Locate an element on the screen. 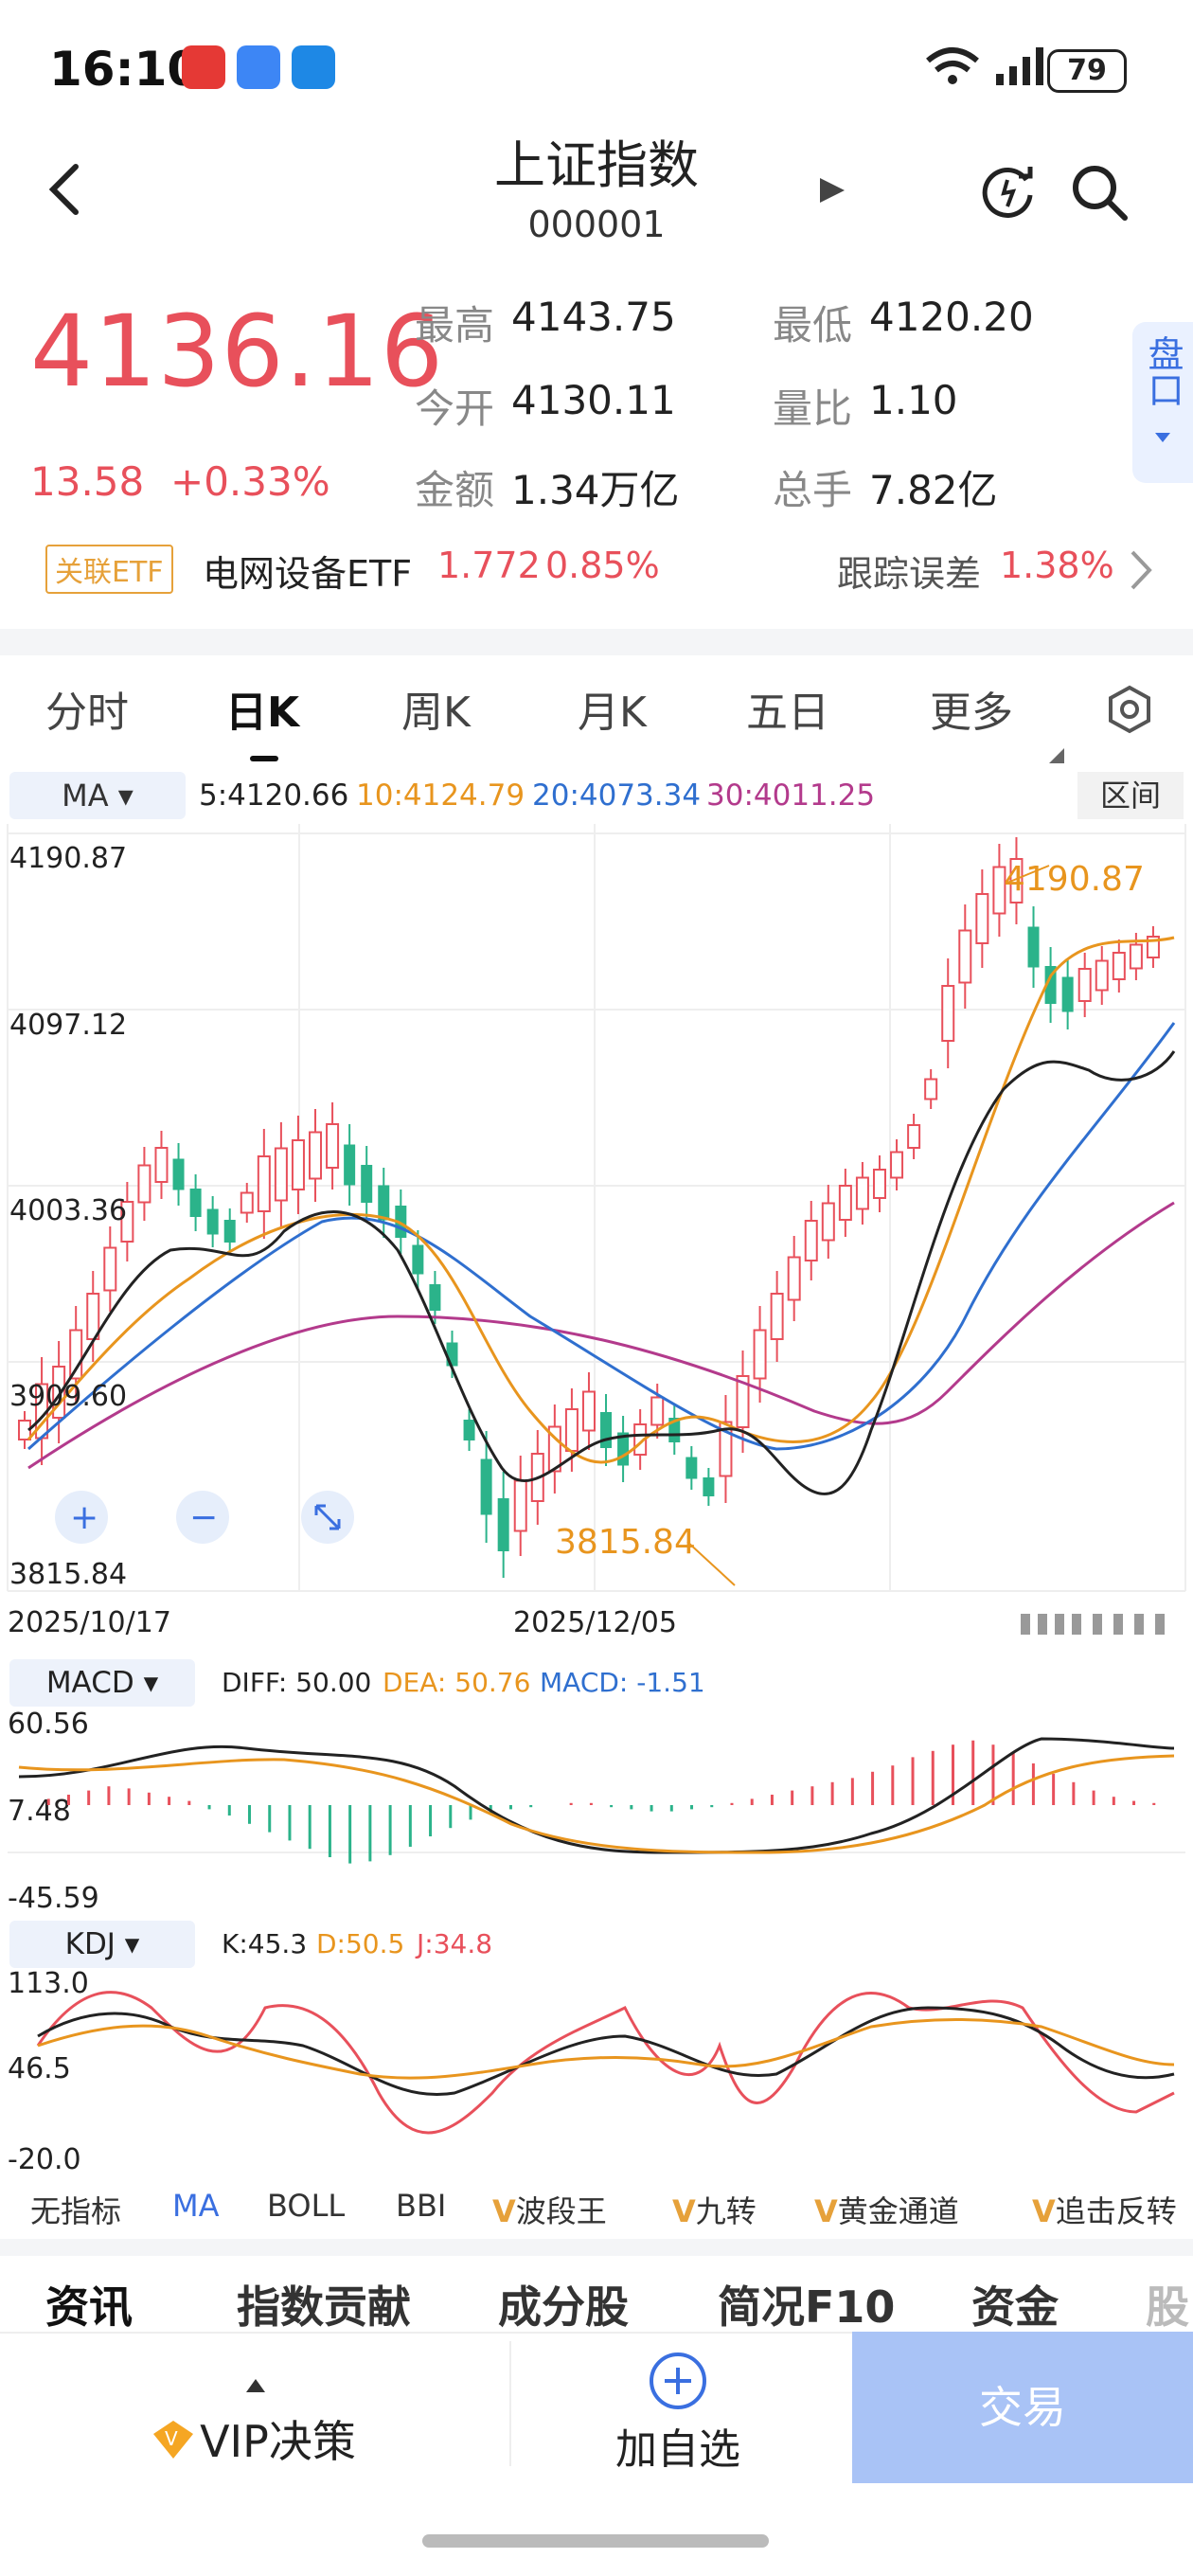  y-axis-label: 3909.60 is located at coordinates (68, 1396).